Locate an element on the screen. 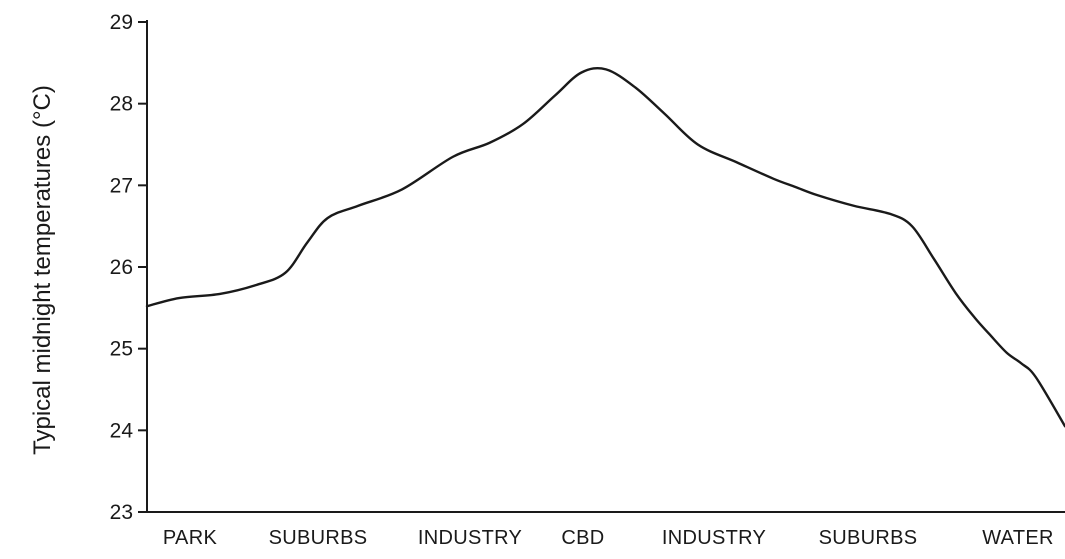  y-tick-label: 26 is located at coordinates (121, 267).